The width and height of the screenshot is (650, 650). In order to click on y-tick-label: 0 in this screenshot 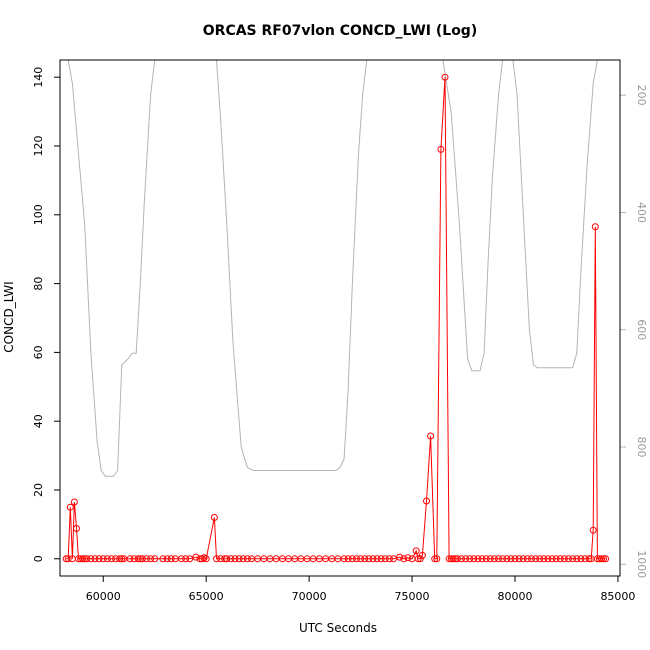, I will do `click(38, 558)`.